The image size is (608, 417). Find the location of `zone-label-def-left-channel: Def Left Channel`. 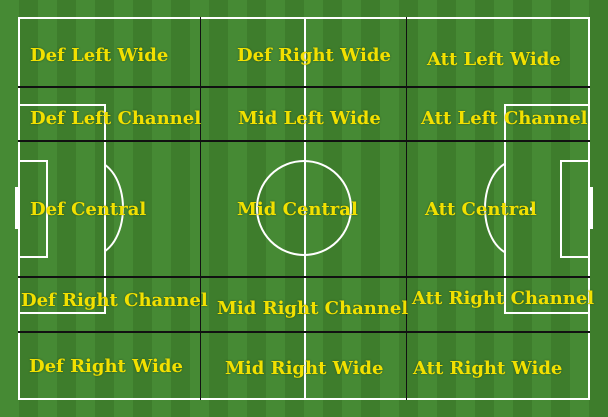

zone-label-def-left-channel: Def Left Channel is located at coordinates (116, 118).